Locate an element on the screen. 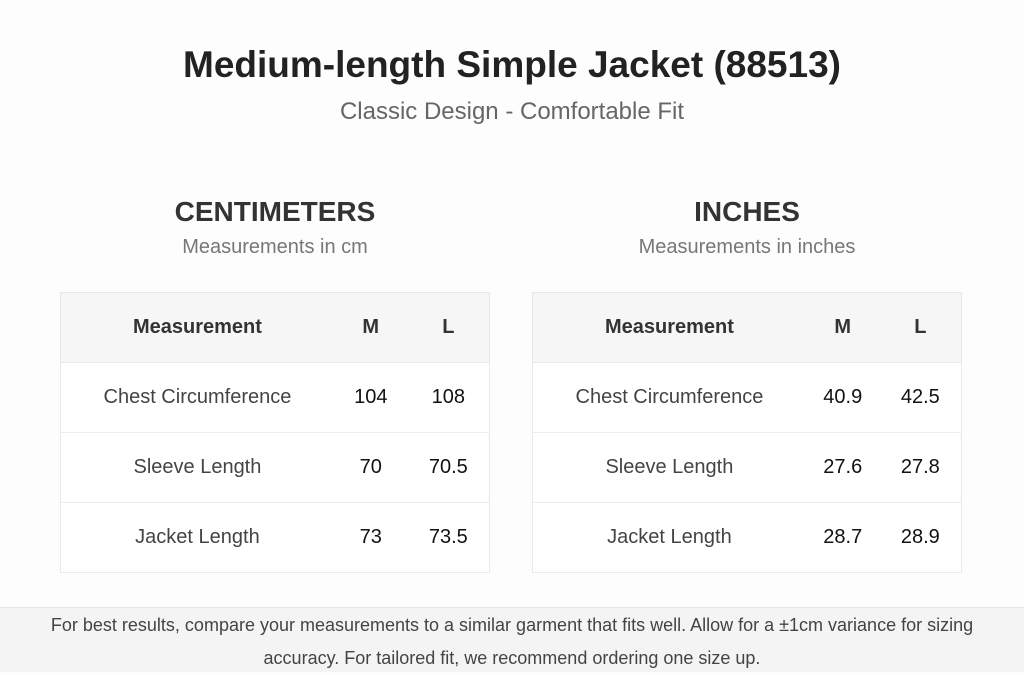 This screenshot has height=675, width=1024. section-heading: INCHES is located at coordinates (747, 211).